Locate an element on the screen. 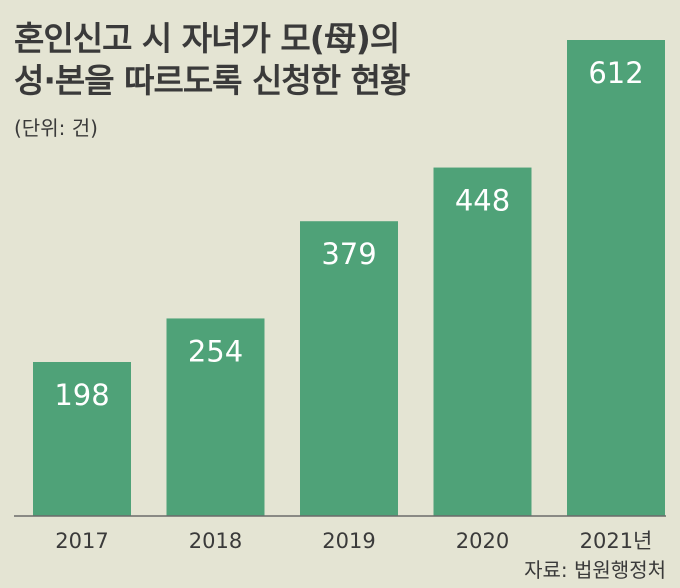  data-label-2017: 198 is located at coordinates (81, 395).